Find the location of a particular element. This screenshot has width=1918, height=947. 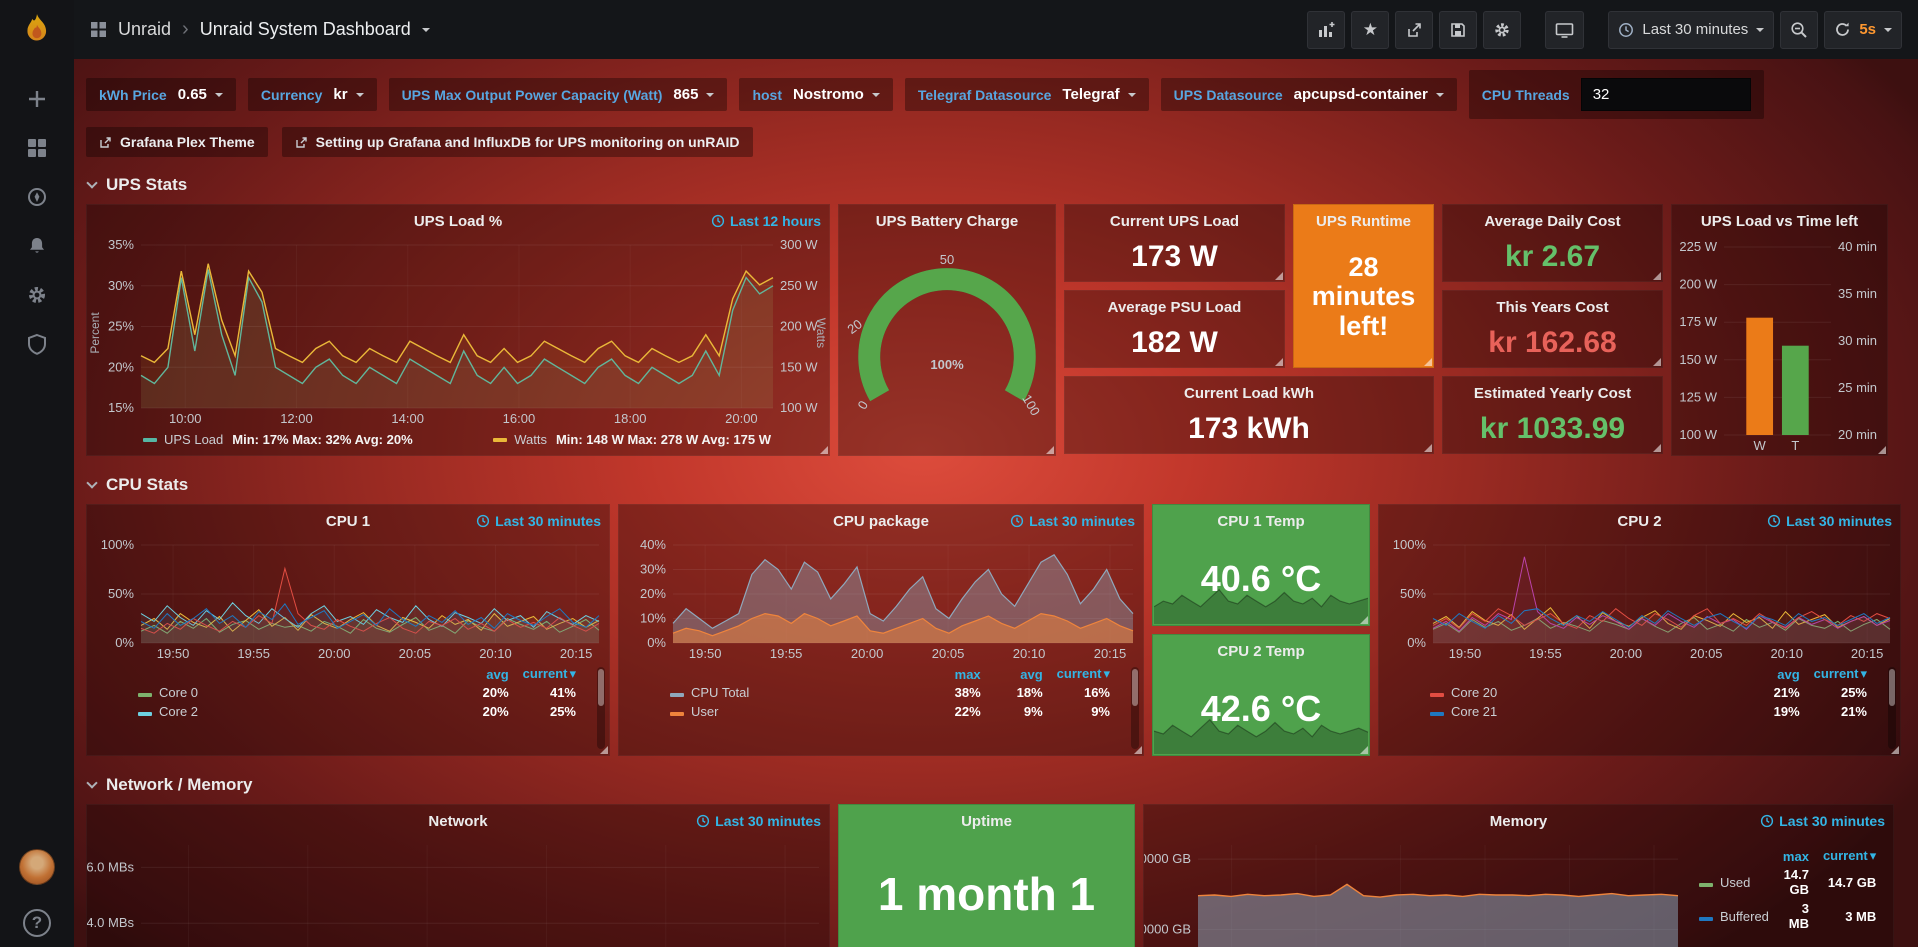

panel-header: Current Load kWh is located at coordinates (1249, 393).